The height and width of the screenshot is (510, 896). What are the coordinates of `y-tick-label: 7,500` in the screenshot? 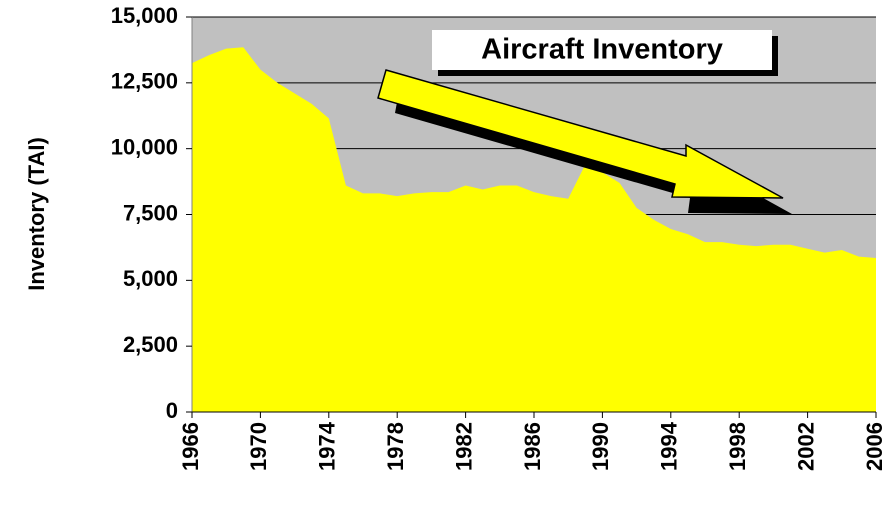 It's located at (150, 212).